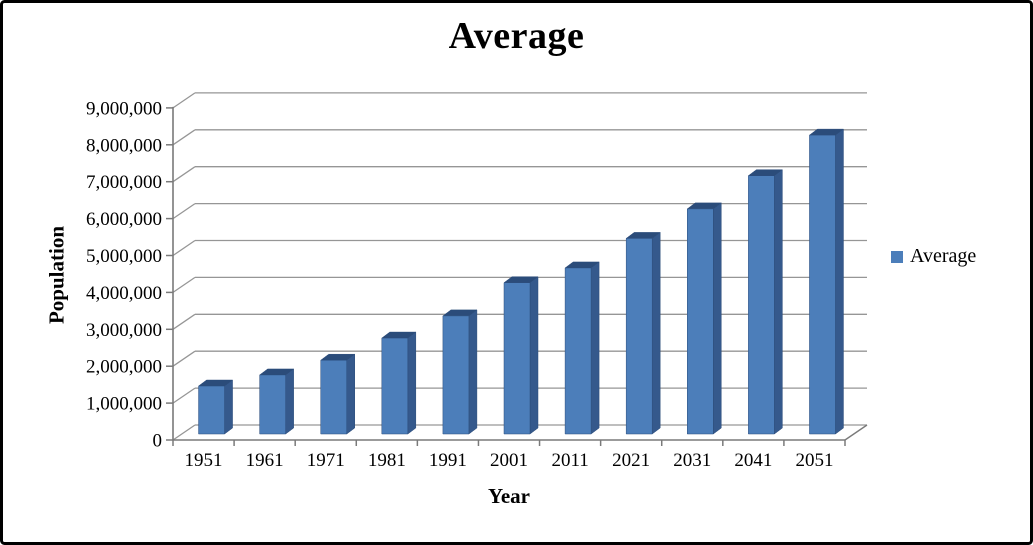 Image resolution: width=1033 pixels, height=545 pixels. Describe the element at coordinates (204, 460) in the screenshot. I see `x-tick-label: 1951` at that location.